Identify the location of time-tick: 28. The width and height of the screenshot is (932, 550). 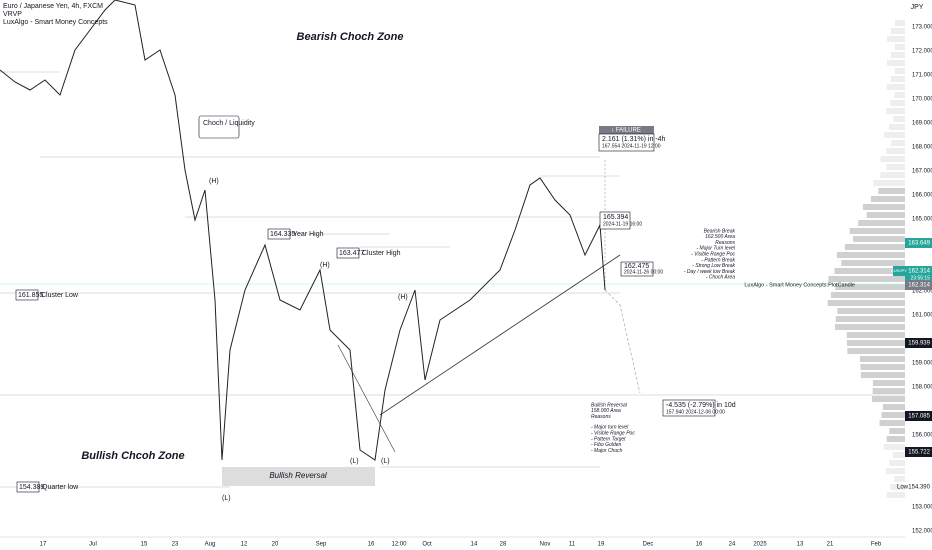
(503, 545).